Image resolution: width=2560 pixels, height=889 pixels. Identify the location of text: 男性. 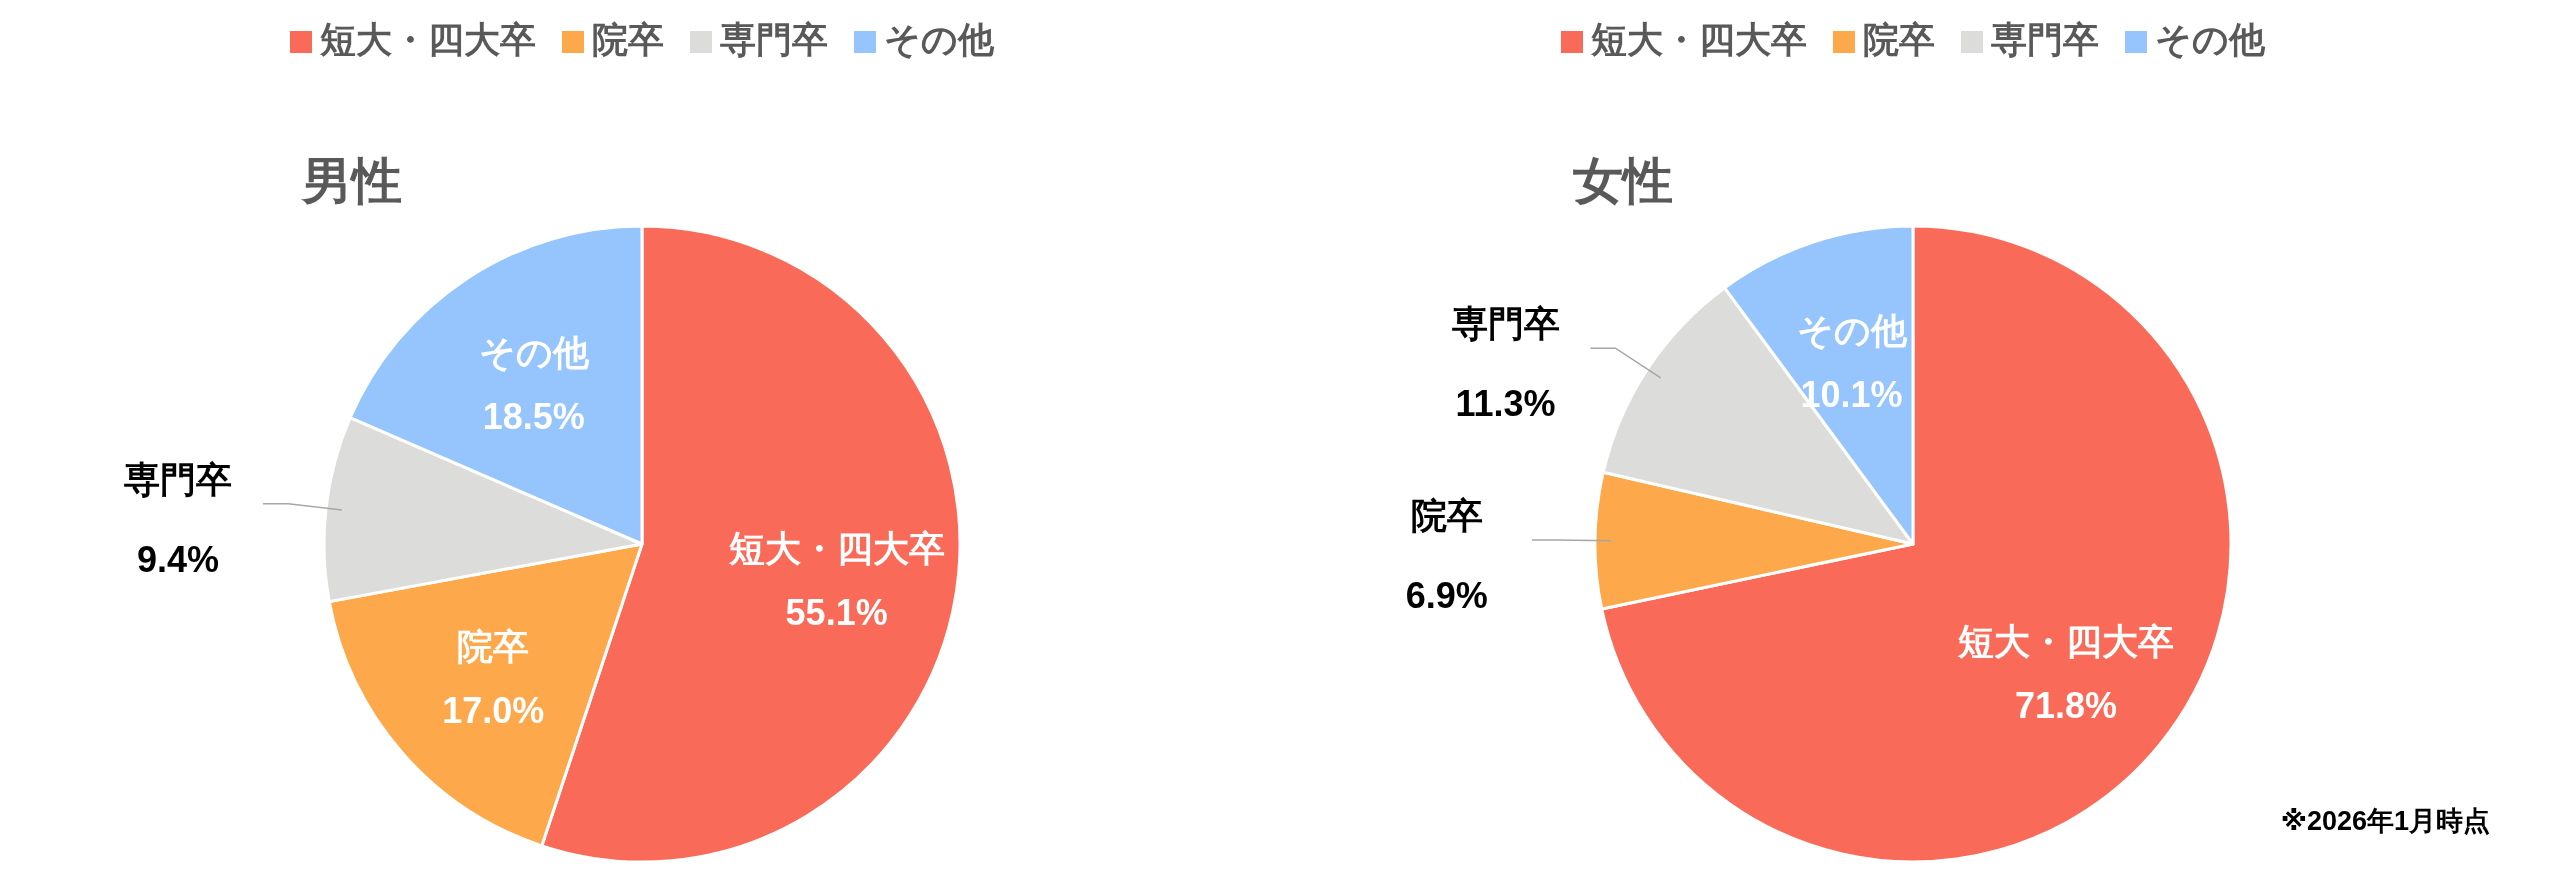
(351, 181).